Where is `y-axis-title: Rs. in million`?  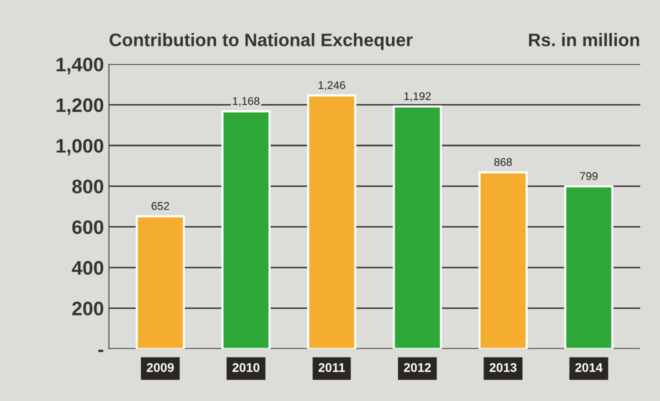 y-axis-title: Rs. in million is located at coordinates (584, 39).